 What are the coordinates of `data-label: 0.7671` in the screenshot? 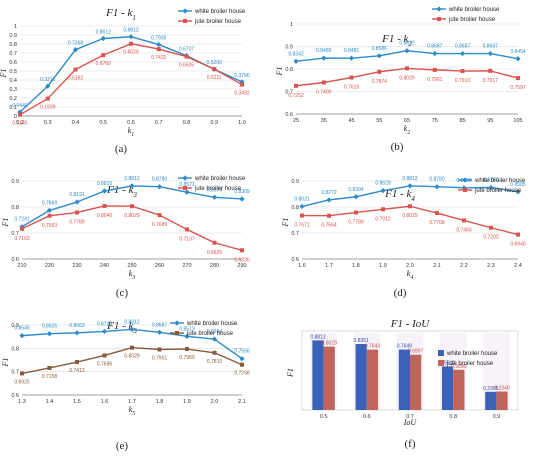 It's located at (302, 226).